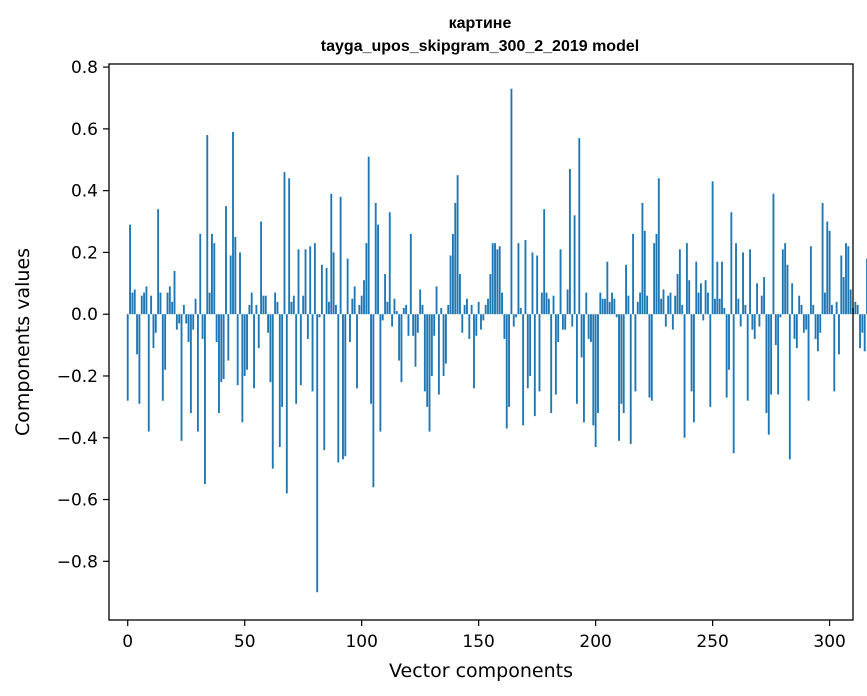 Image resolution: width=867 pixels, height=696 pixels. Describe the element at coordinates (84, 192) in the screenshot. I see `y-tick-label: 0.4` at that location.